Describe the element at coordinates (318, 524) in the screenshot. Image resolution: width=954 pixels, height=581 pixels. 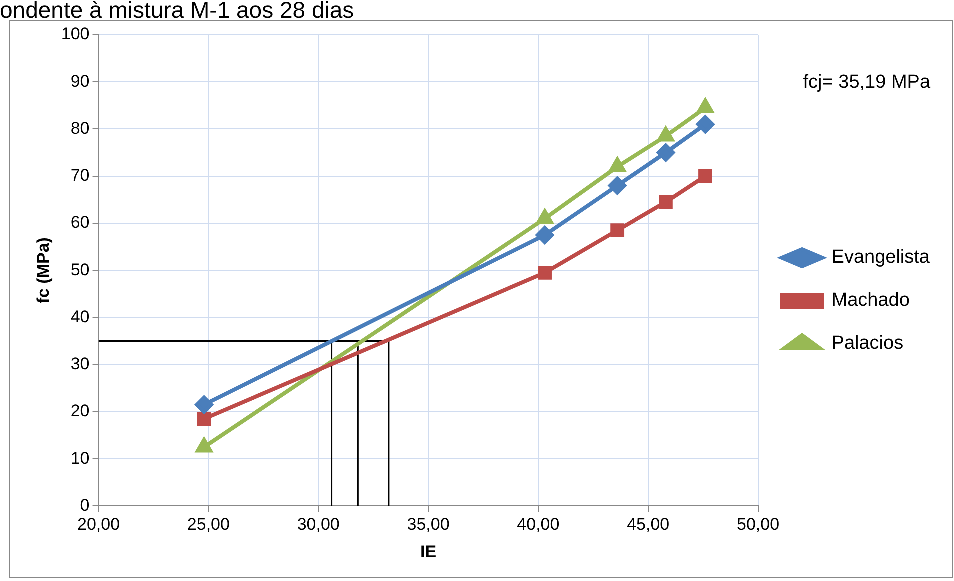
I see `x-tick-label: 30,00` at that location.